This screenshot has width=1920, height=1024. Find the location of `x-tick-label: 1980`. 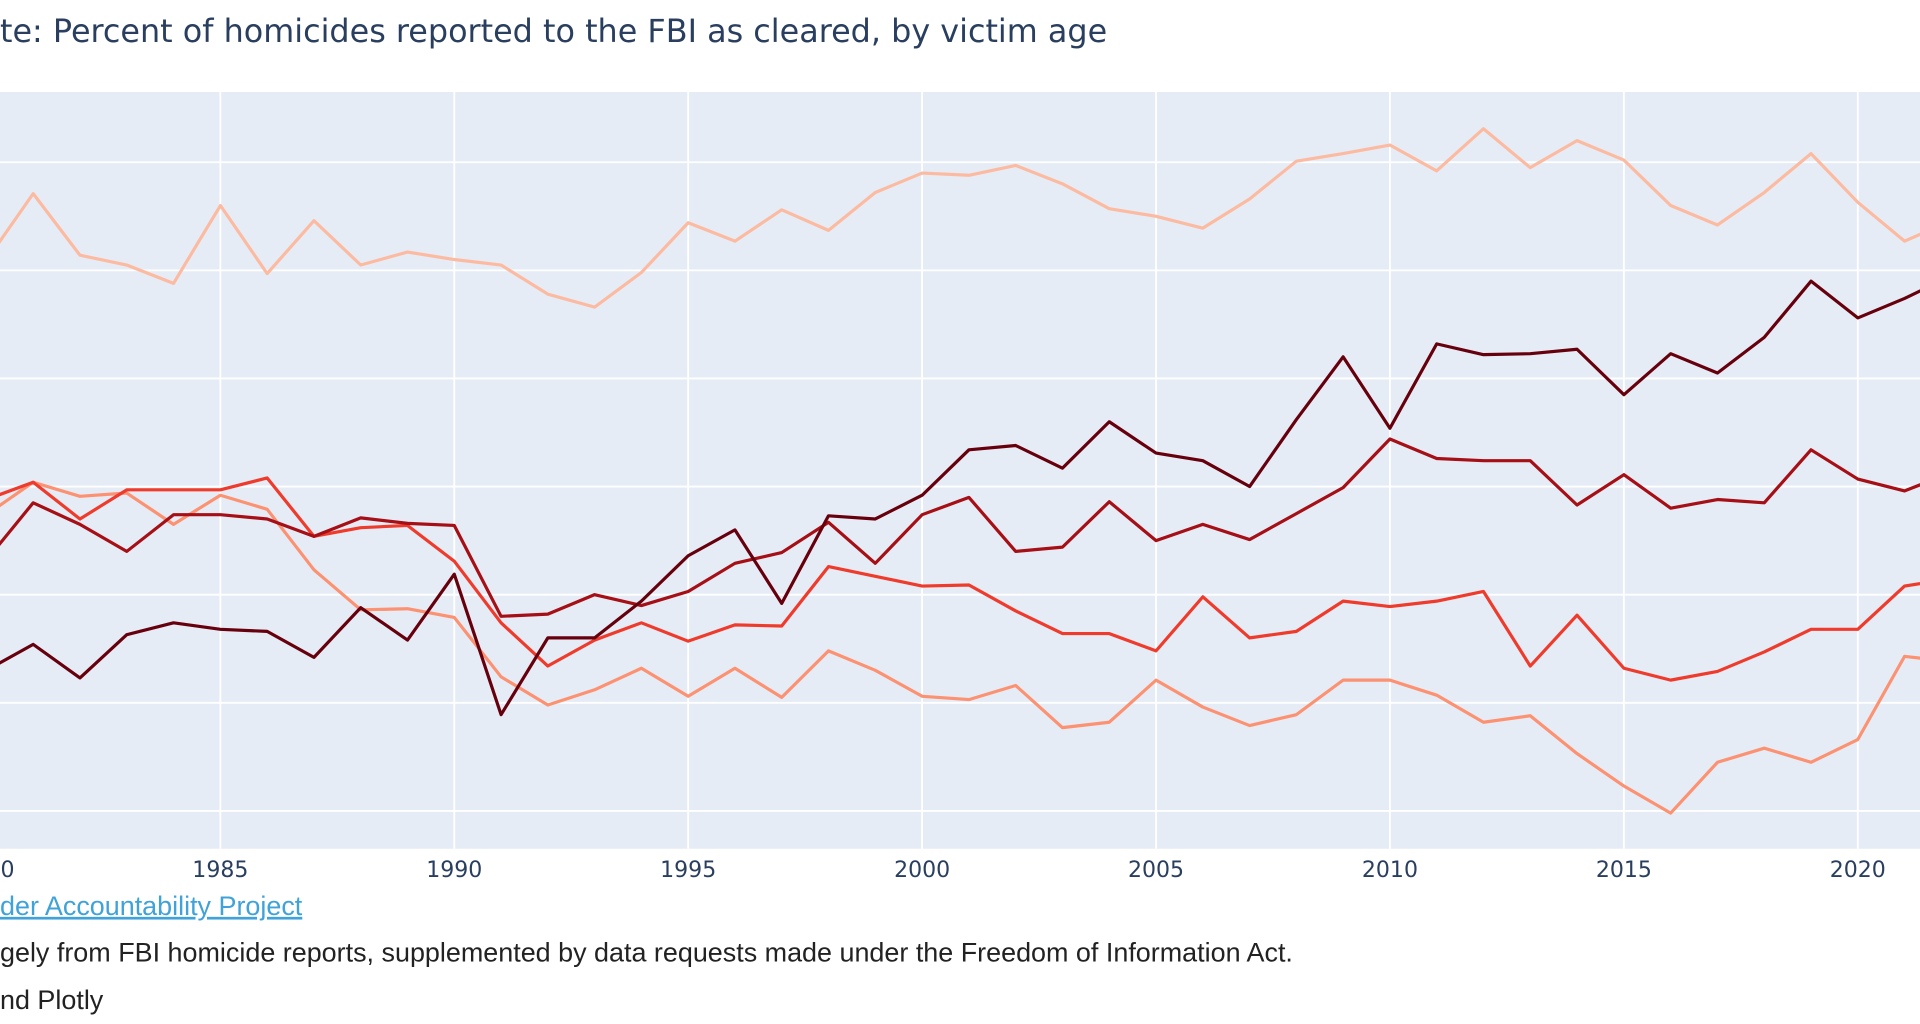

x-tick-label: 1980 is located at coordinates (7, 870).